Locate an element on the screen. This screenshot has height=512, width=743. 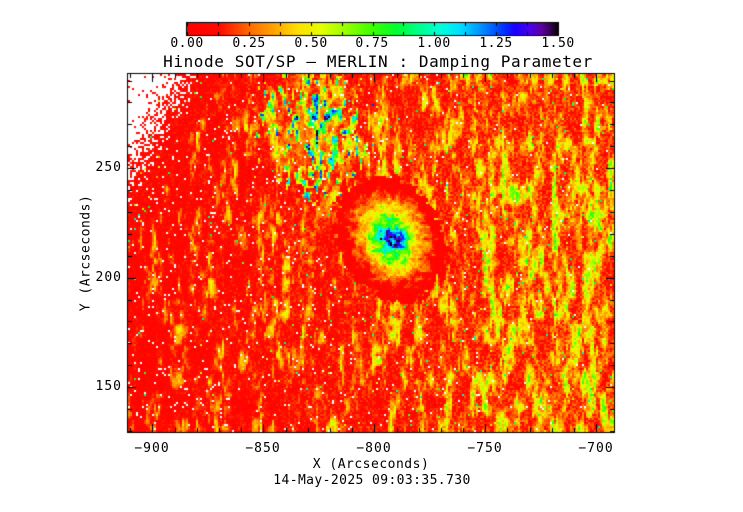
colorbar-tick-label-4: 1.00 is located at coordinates (434, 43).